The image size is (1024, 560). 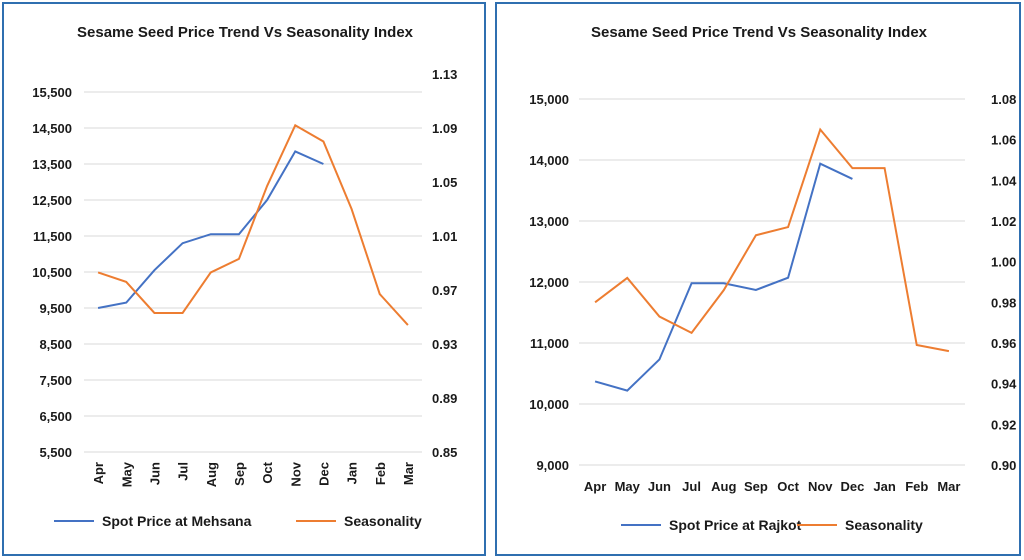 I want to click on y-right-tick-label: 0.90, so click(x=1003, y=465).